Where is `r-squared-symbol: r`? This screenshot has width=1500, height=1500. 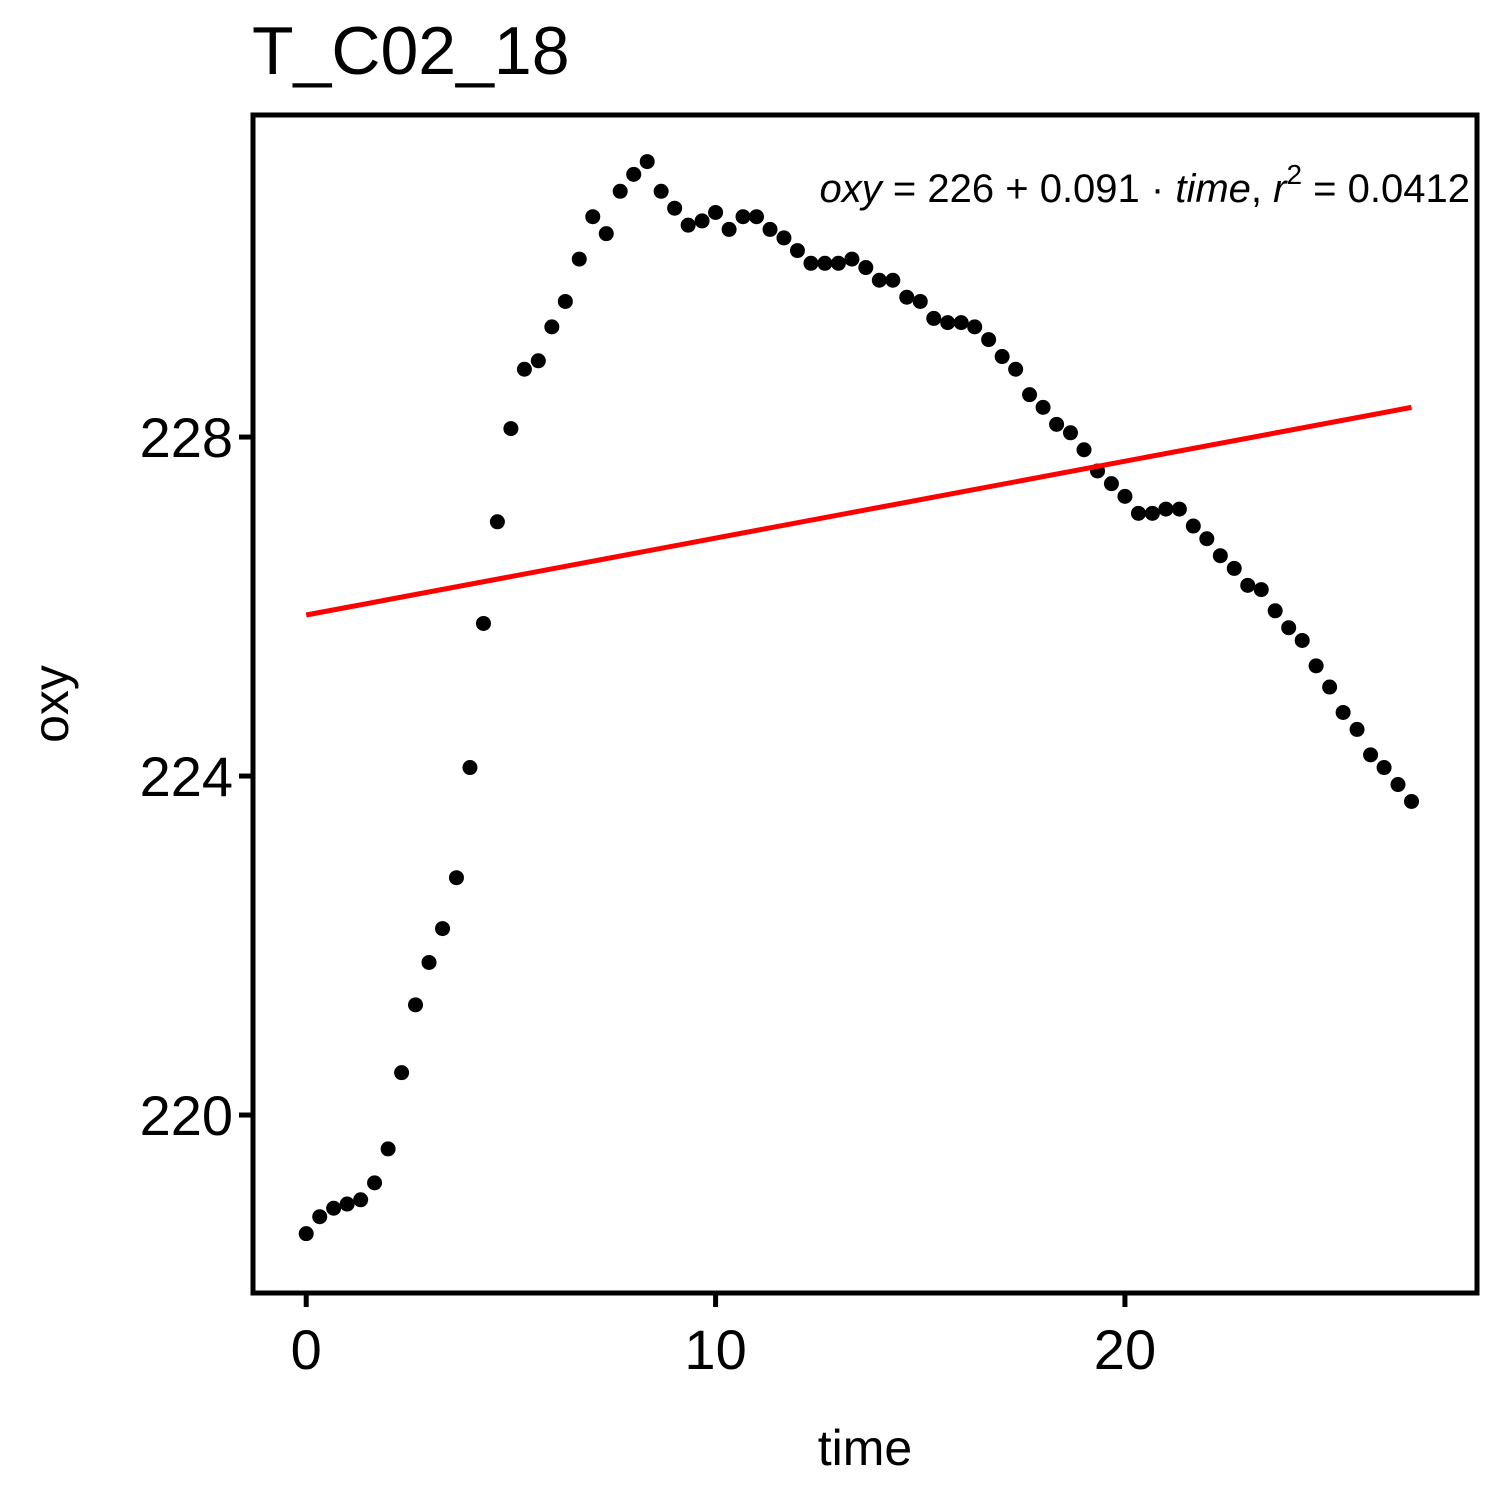
r-squared-symbol: r is located at coordinates (1280, 189).